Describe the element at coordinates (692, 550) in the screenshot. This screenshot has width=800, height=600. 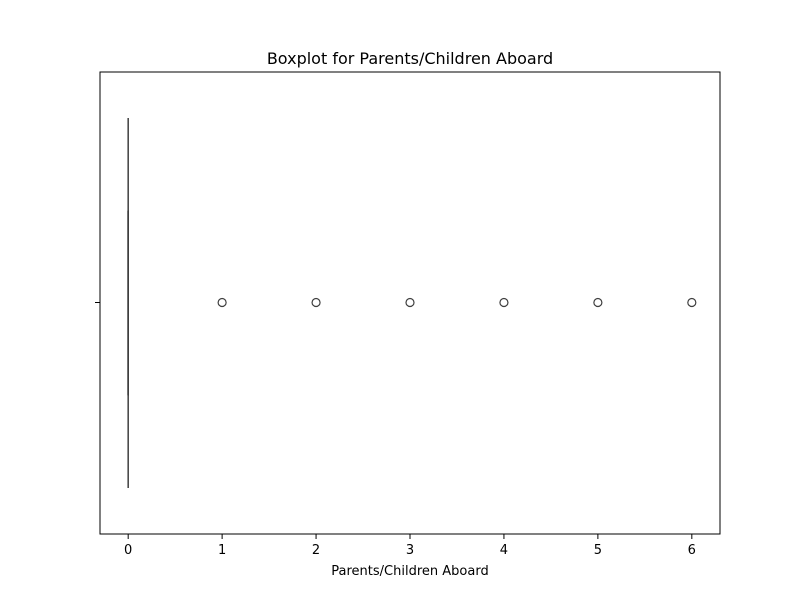
I see `x-tick-label: 6` at that location.